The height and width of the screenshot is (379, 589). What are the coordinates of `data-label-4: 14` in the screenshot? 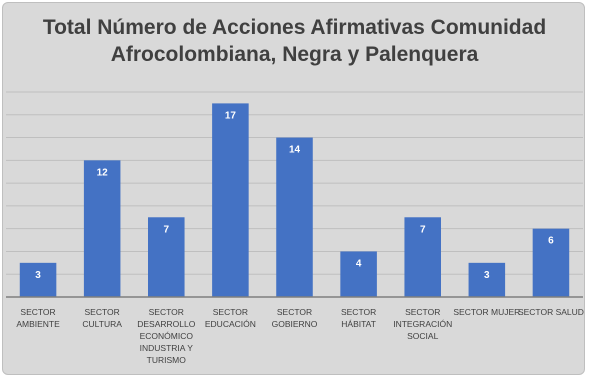 It's located at (295, 150).